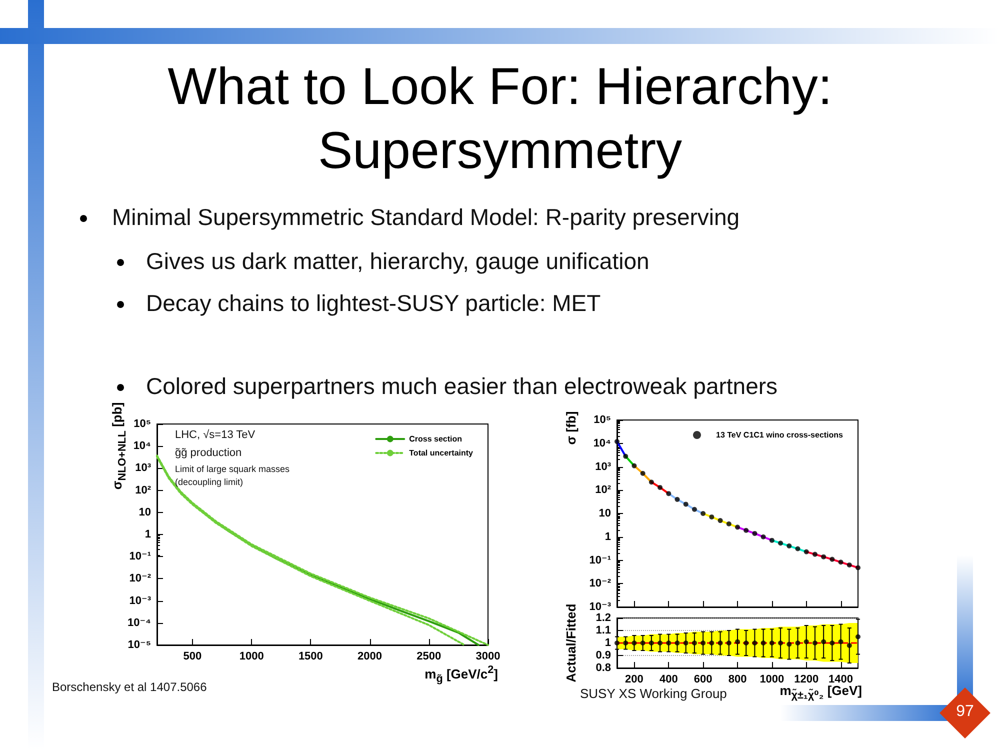 Image resolution: width=1000 pixels, height=750 pixels. Describe the element at coordinates (461, 674) in the screenshot. I see `x-axis-title: m$_{g̃}$ [GeV/c$^{2}$]` at that location.